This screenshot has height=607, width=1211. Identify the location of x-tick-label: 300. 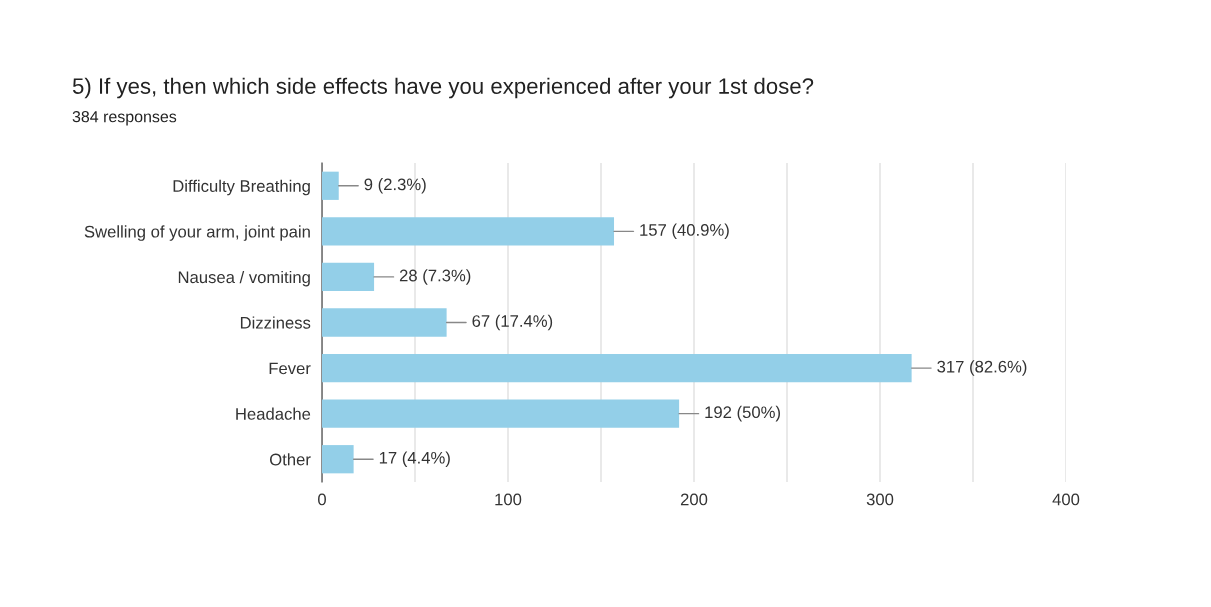
(880, 499).